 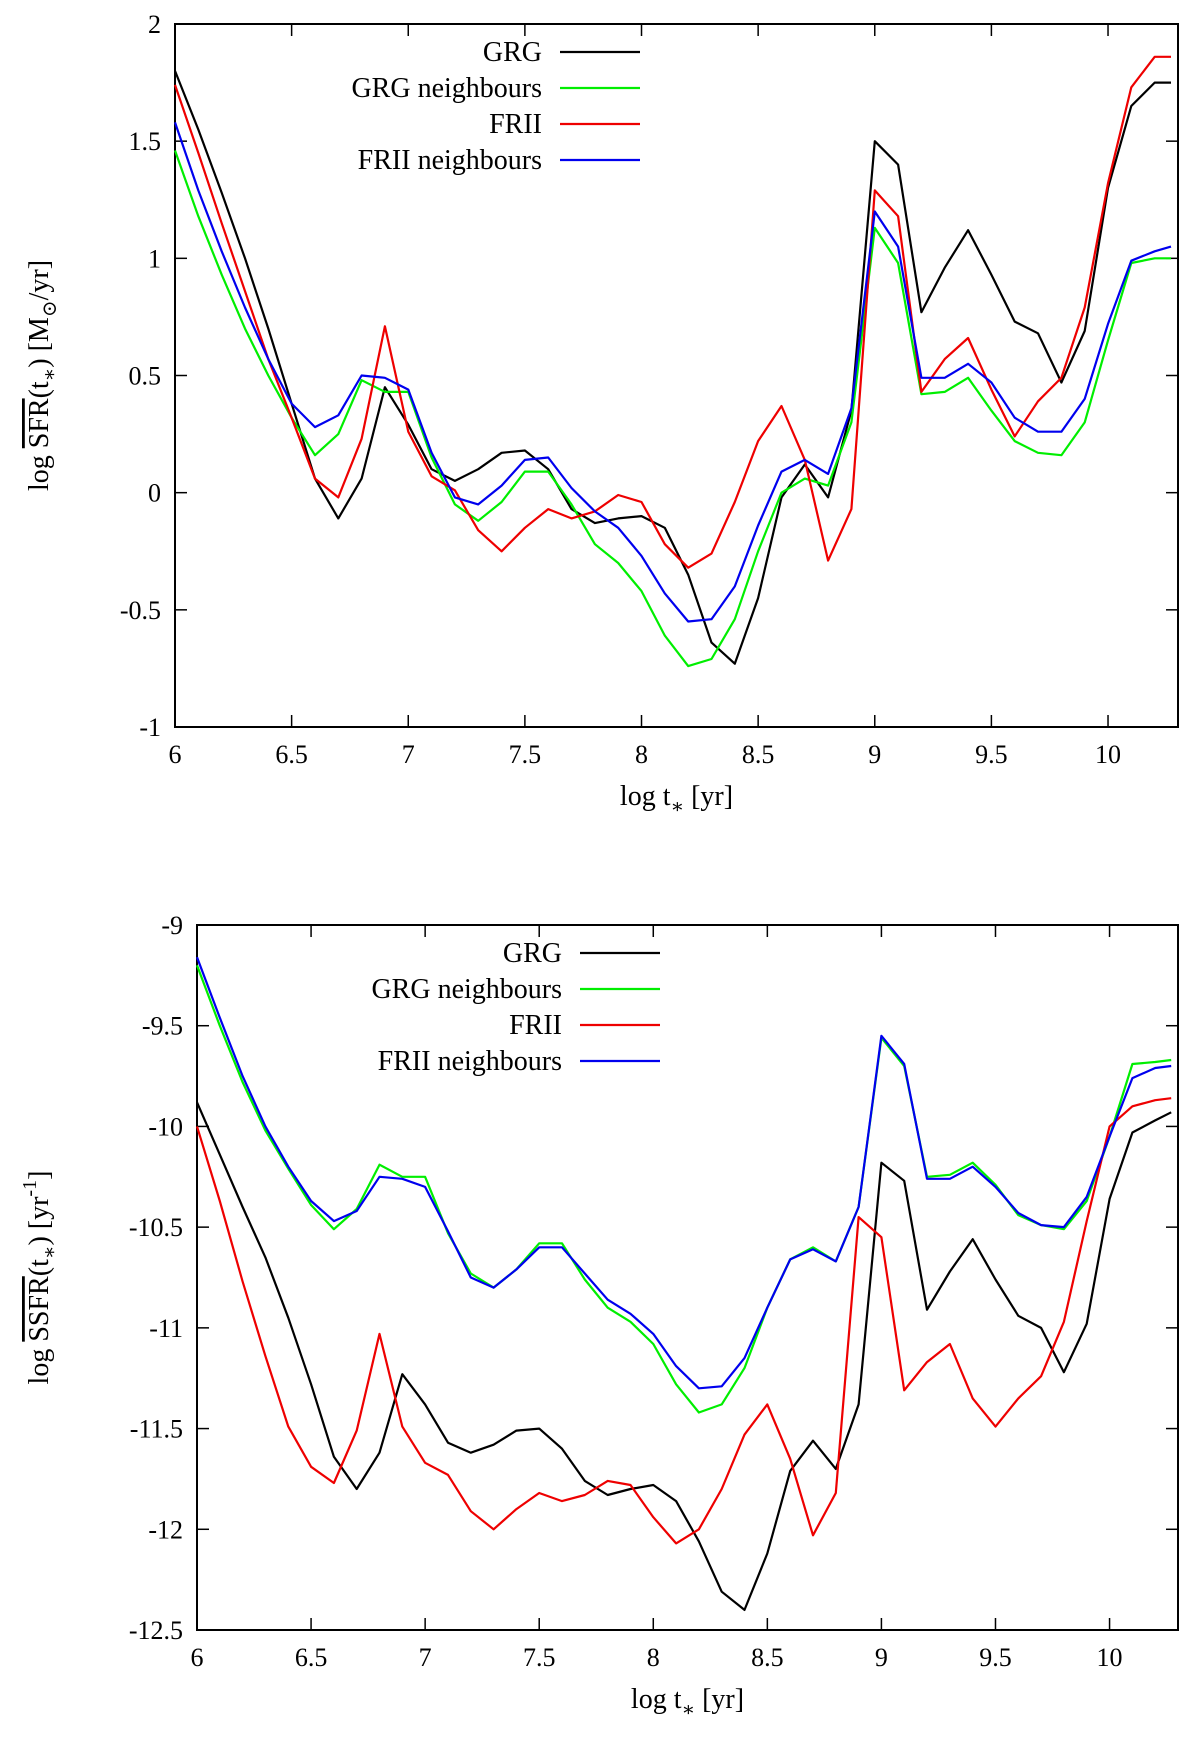 What do you see at coordinates (172, 925) in the screenshot?
I see `y-tick-label: -9` at bounding box center [172, 925].